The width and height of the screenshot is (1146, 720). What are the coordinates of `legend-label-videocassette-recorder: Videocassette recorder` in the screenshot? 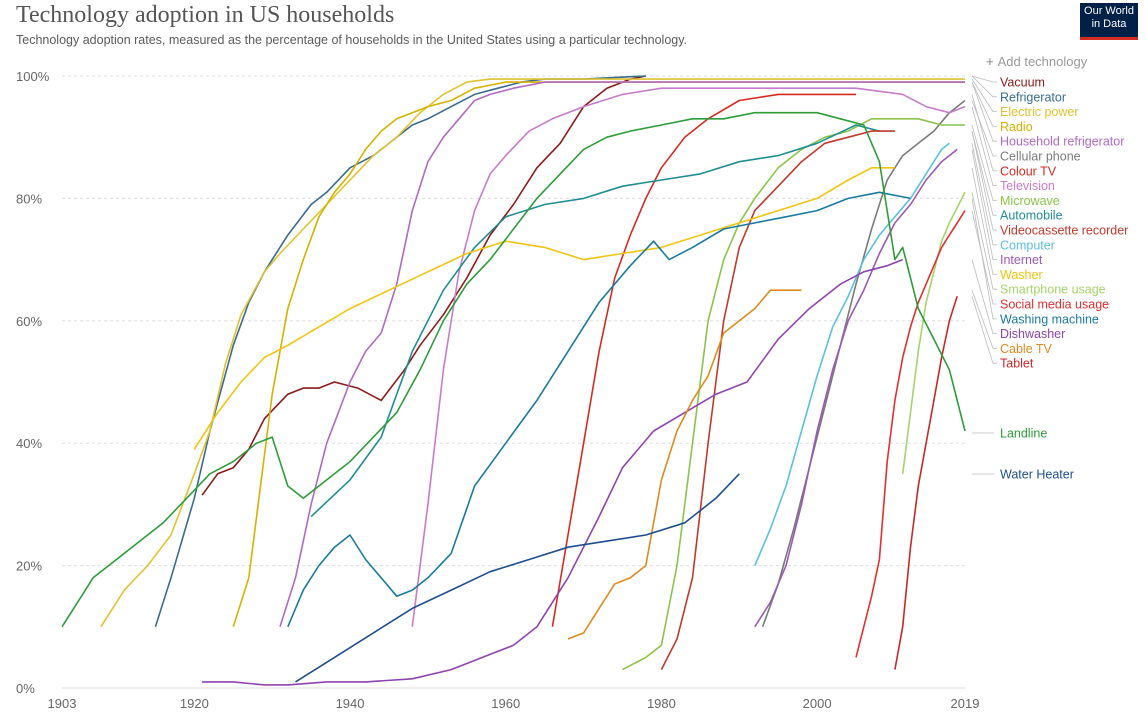 It's located at (1064, 231).